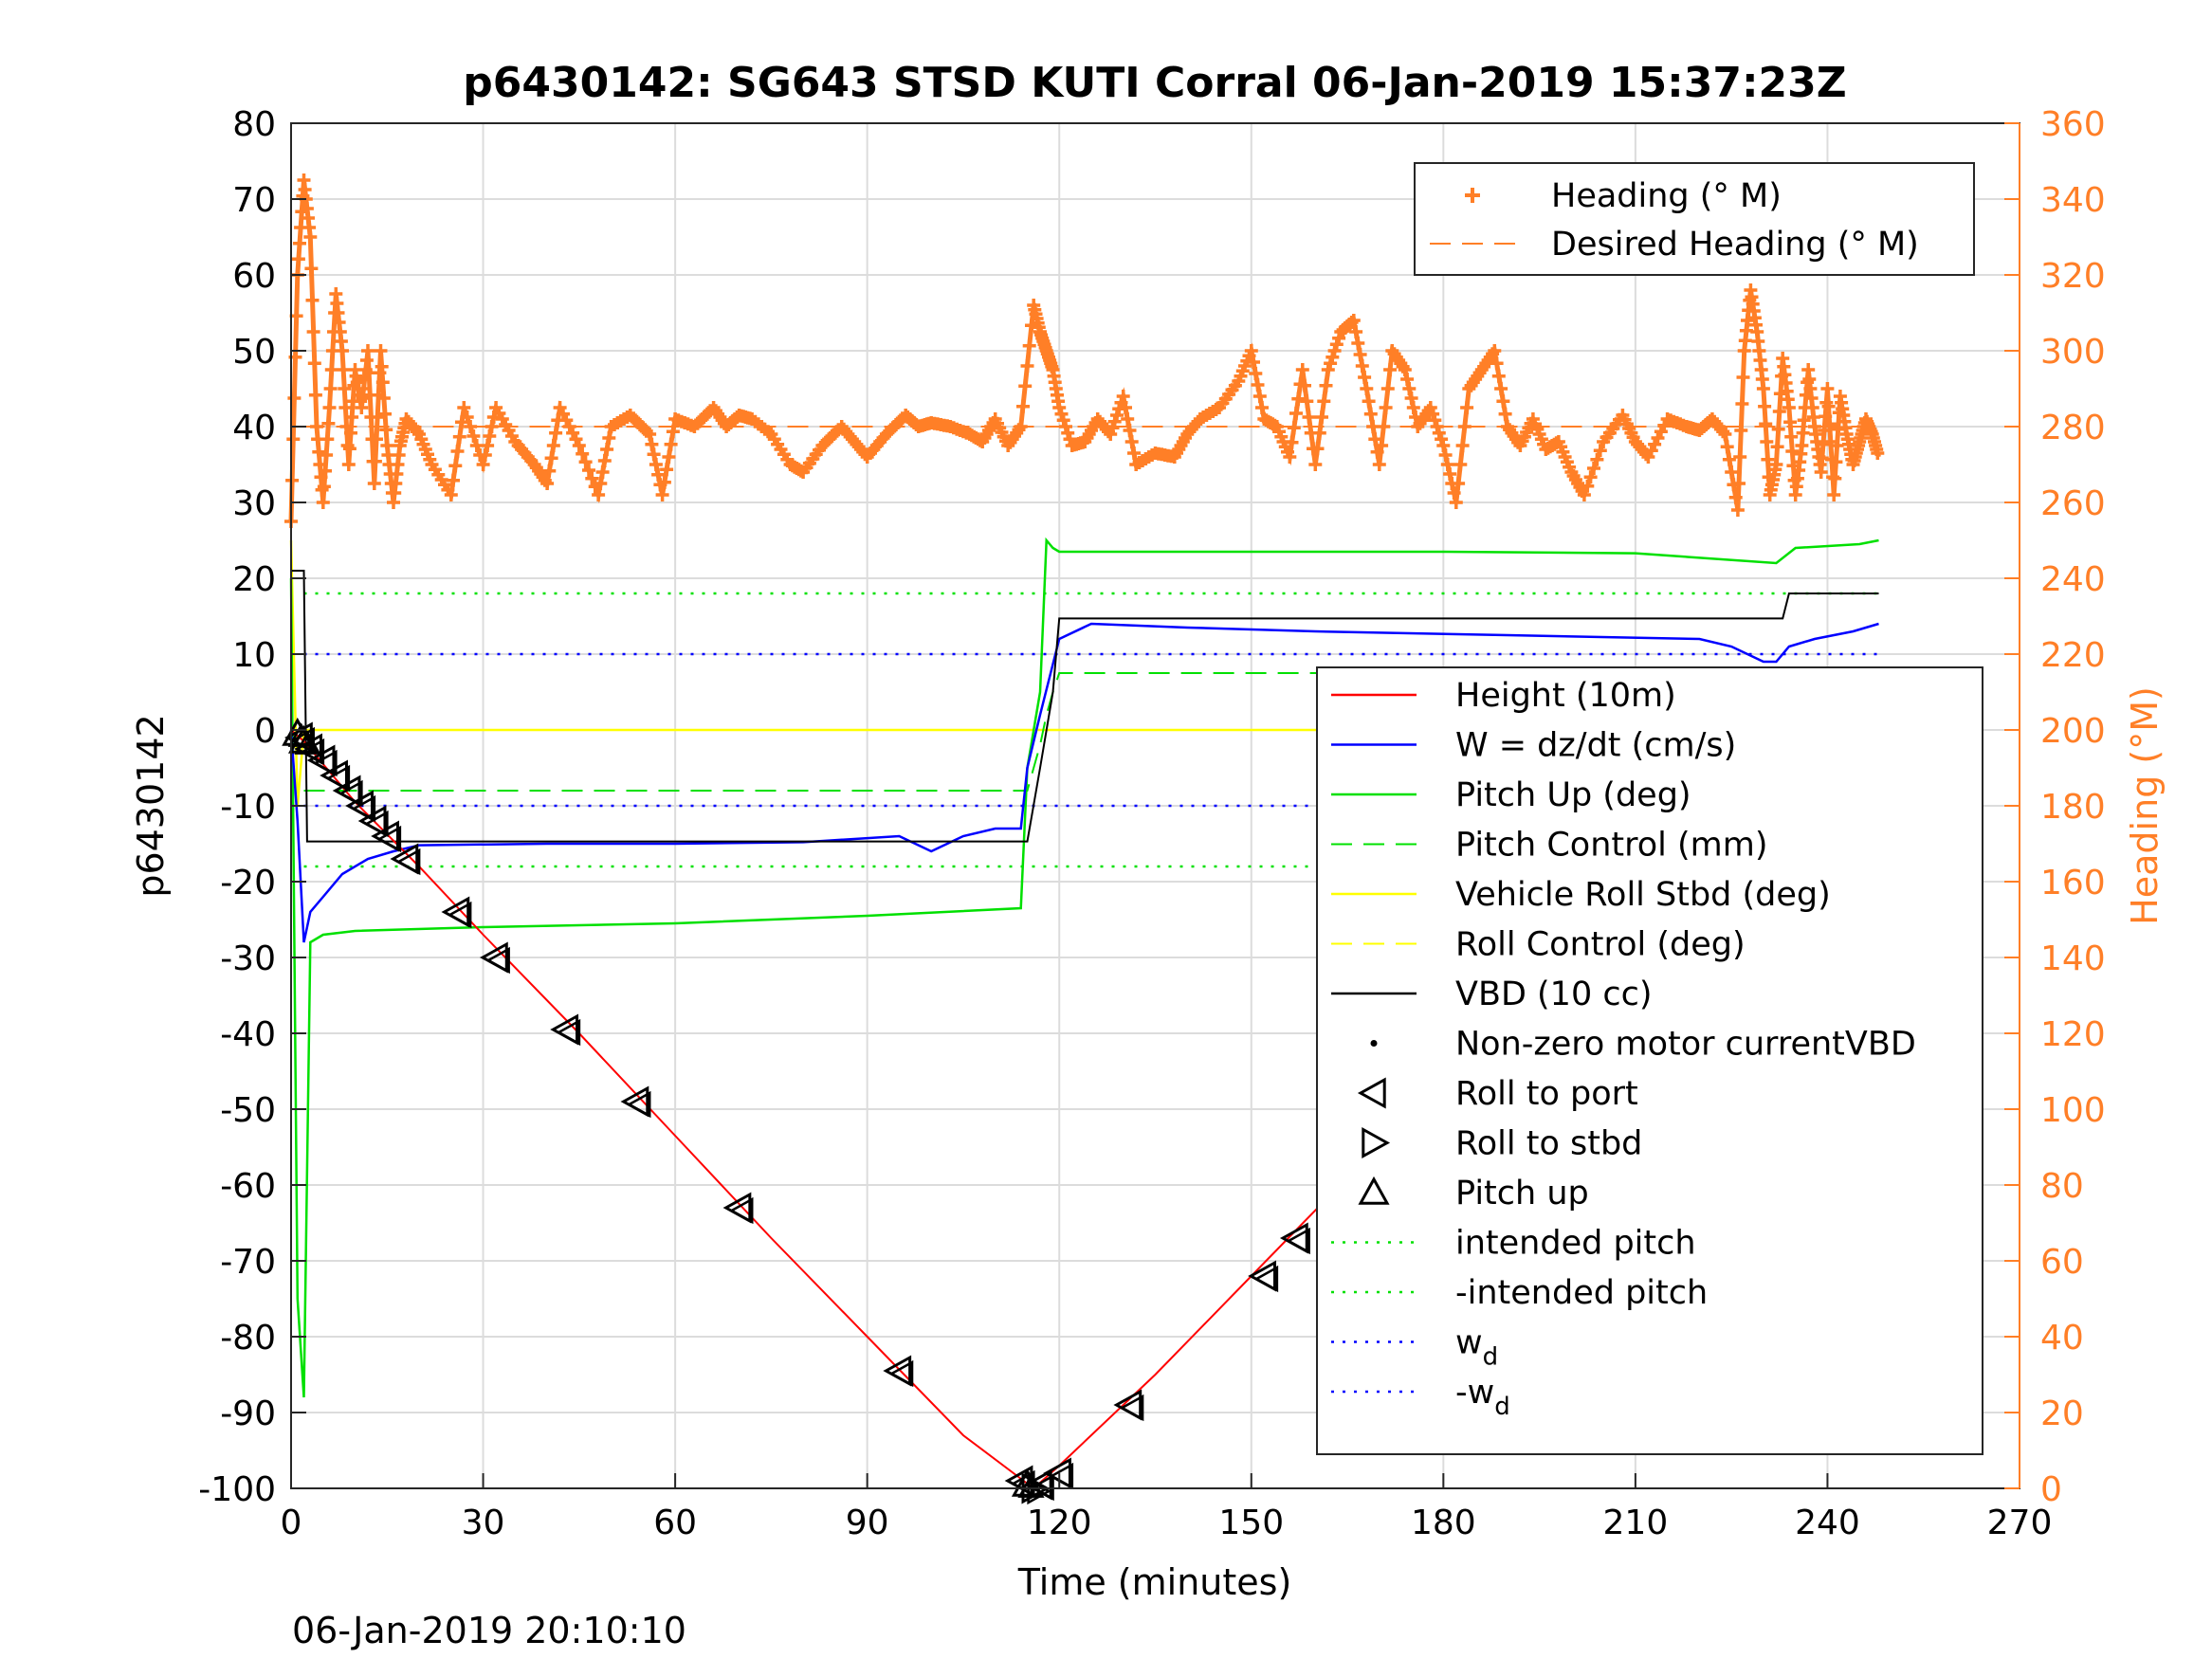 The image size is (2212, 1659). What do you see at coordinates (1685, 1045) in the screenshot?
I see `legend-label-motor: Non-zero motor currentVBD` at bounding box center [1685, 1045].